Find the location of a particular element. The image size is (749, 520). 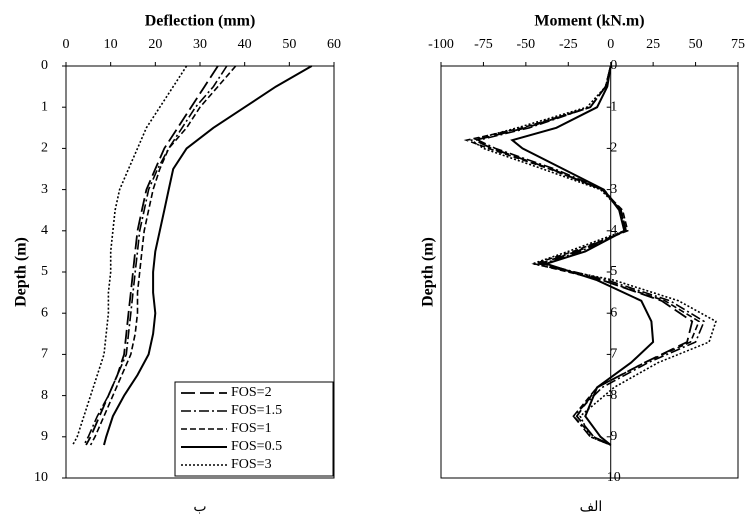

x-tick-label: 60 is located at coordinates (334, 44).